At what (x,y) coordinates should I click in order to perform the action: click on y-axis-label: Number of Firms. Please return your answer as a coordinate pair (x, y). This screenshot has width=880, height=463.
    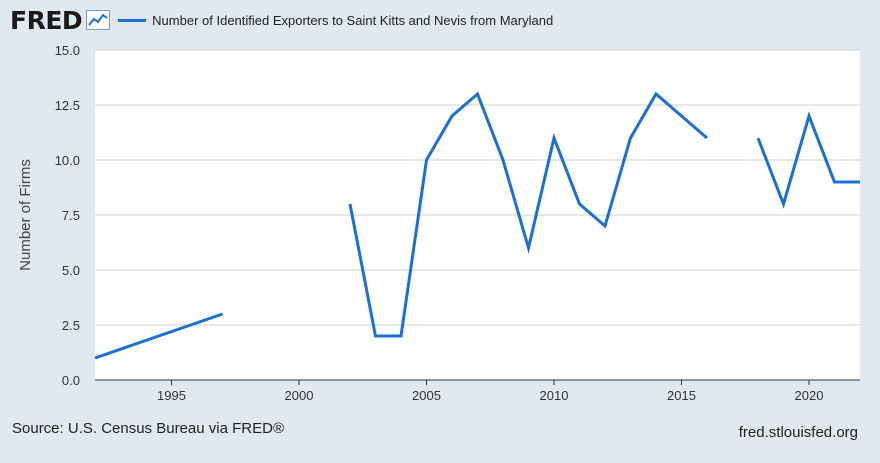
    Looking at the image, I should click on (25, 215).